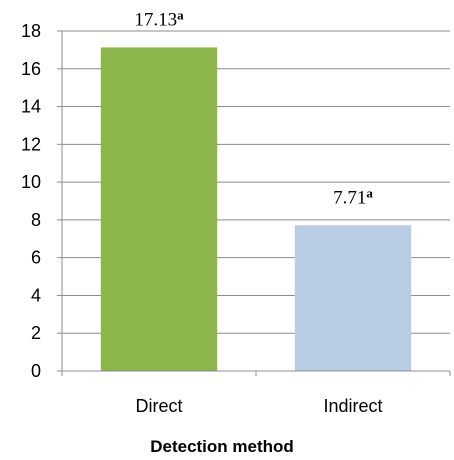 Image resolution: width=454 pixels, height=460 pixels. I want to click on x-tick-label: Indirect, so click(352, 406).